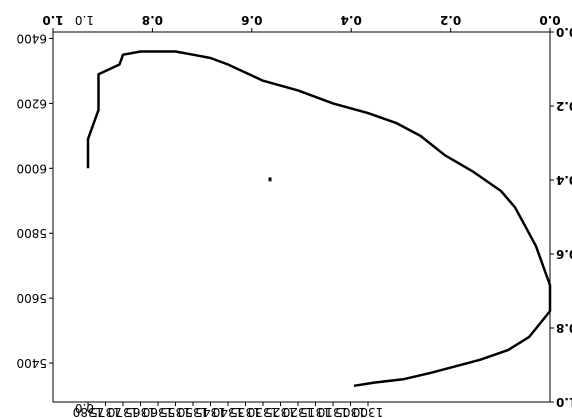 This screenshot has height=418, width=572. Describe the element at coordinates (84, 408) in the screenshot. I see `extra-label: 0.0` at that location.